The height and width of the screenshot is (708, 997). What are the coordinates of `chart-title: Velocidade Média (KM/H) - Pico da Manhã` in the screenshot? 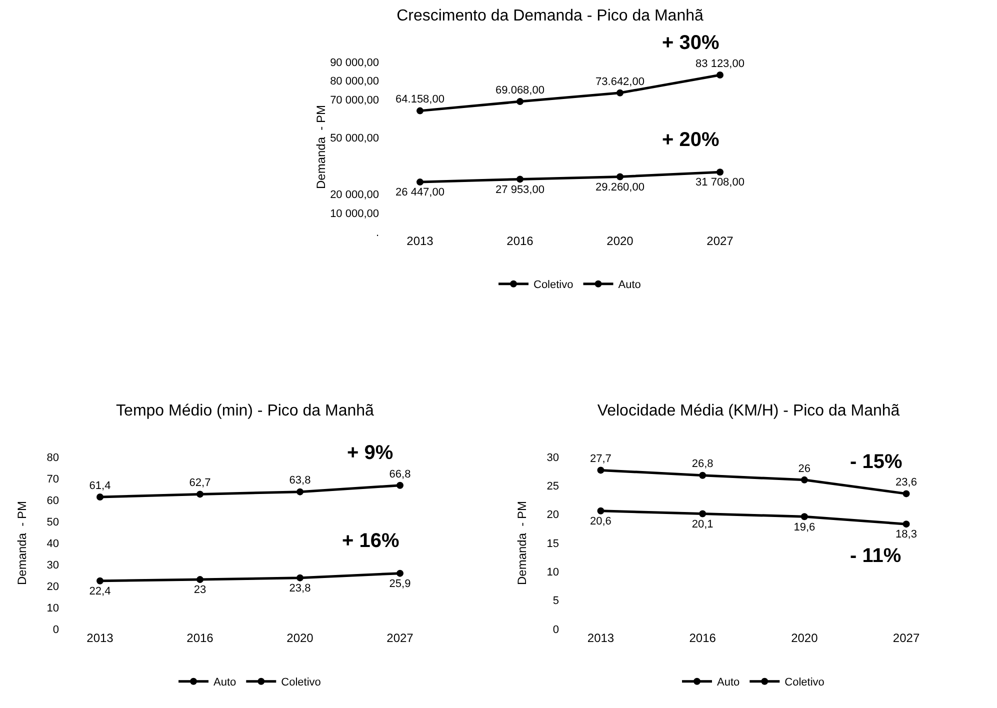 It's located at (748, 411).